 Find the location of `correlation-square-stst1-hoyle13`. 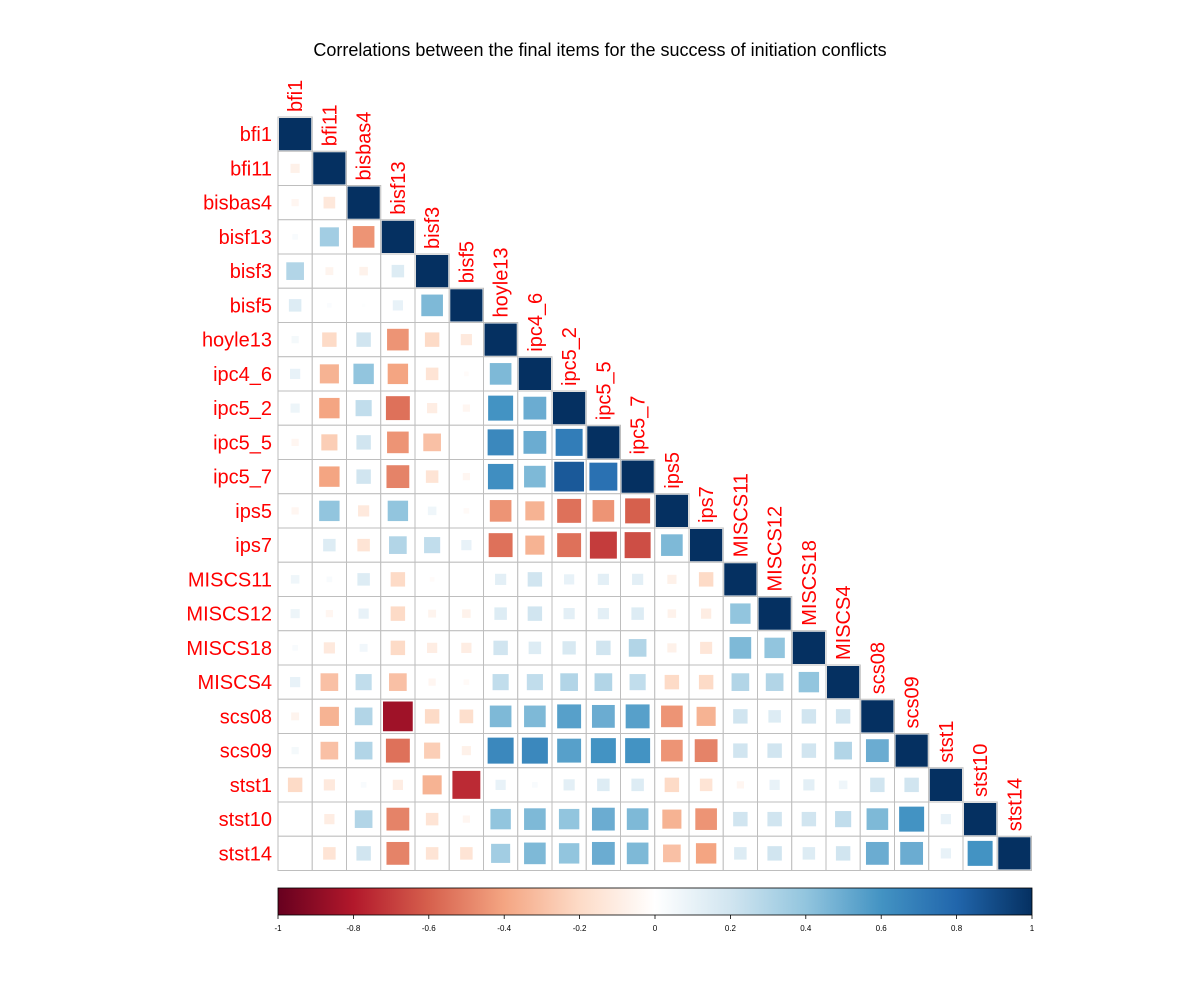

correlation-square-stst1-hoyle13 is located at coordinates (500, 784).